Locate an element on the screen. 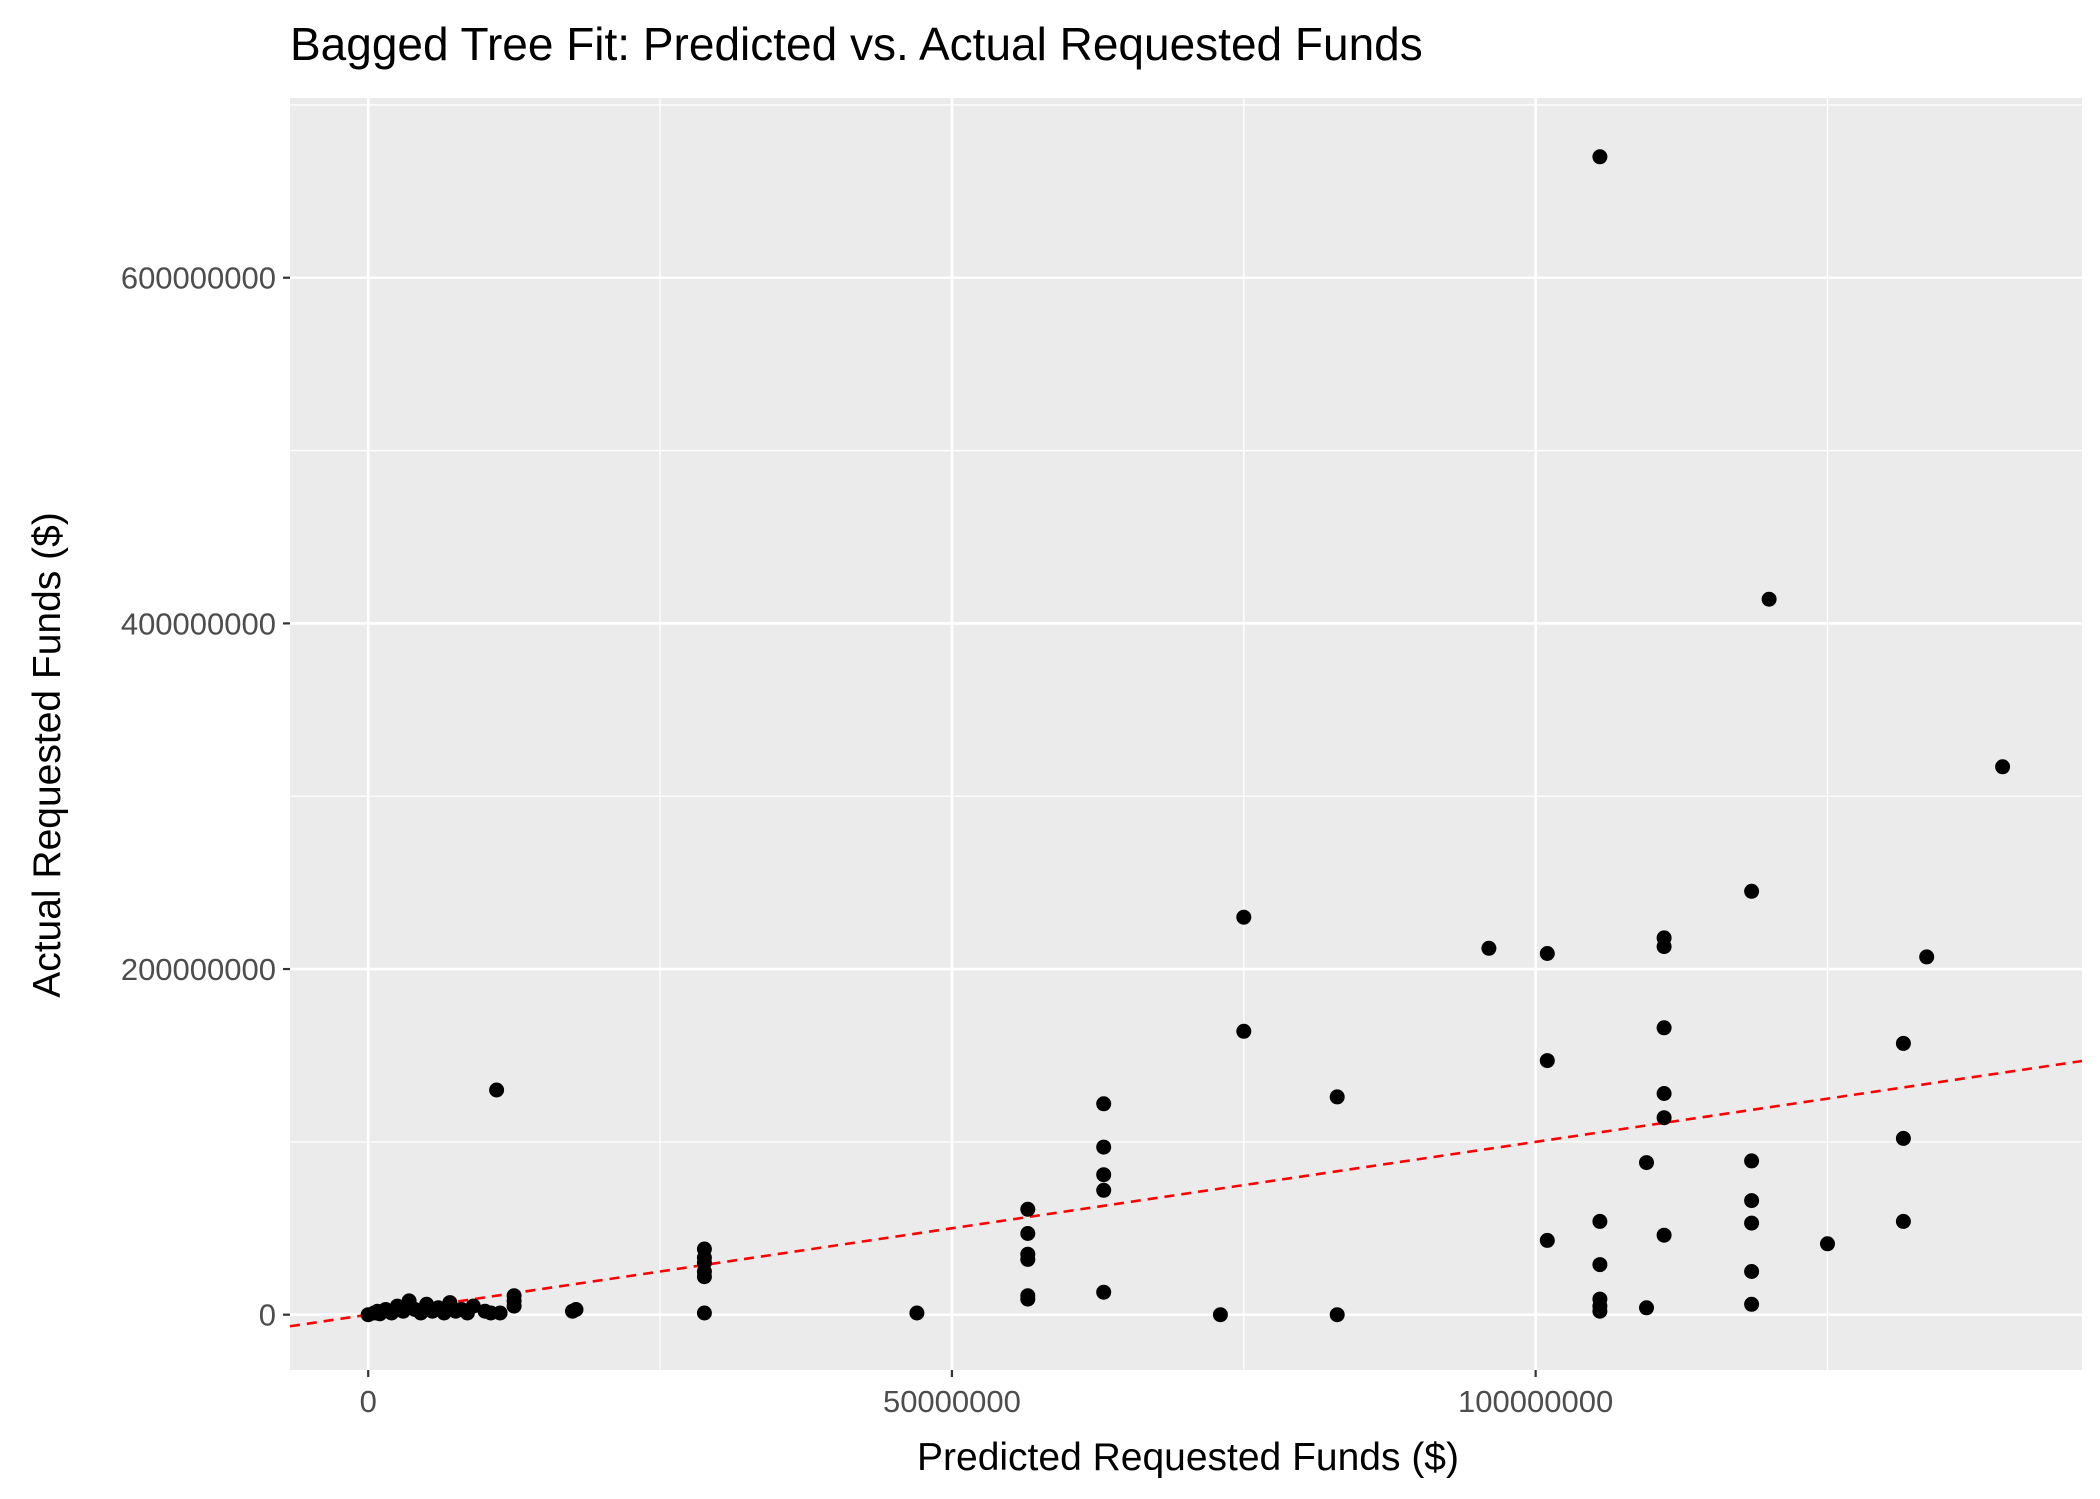  y-tick-label: 200000000 is located at coordinates (198, 969).